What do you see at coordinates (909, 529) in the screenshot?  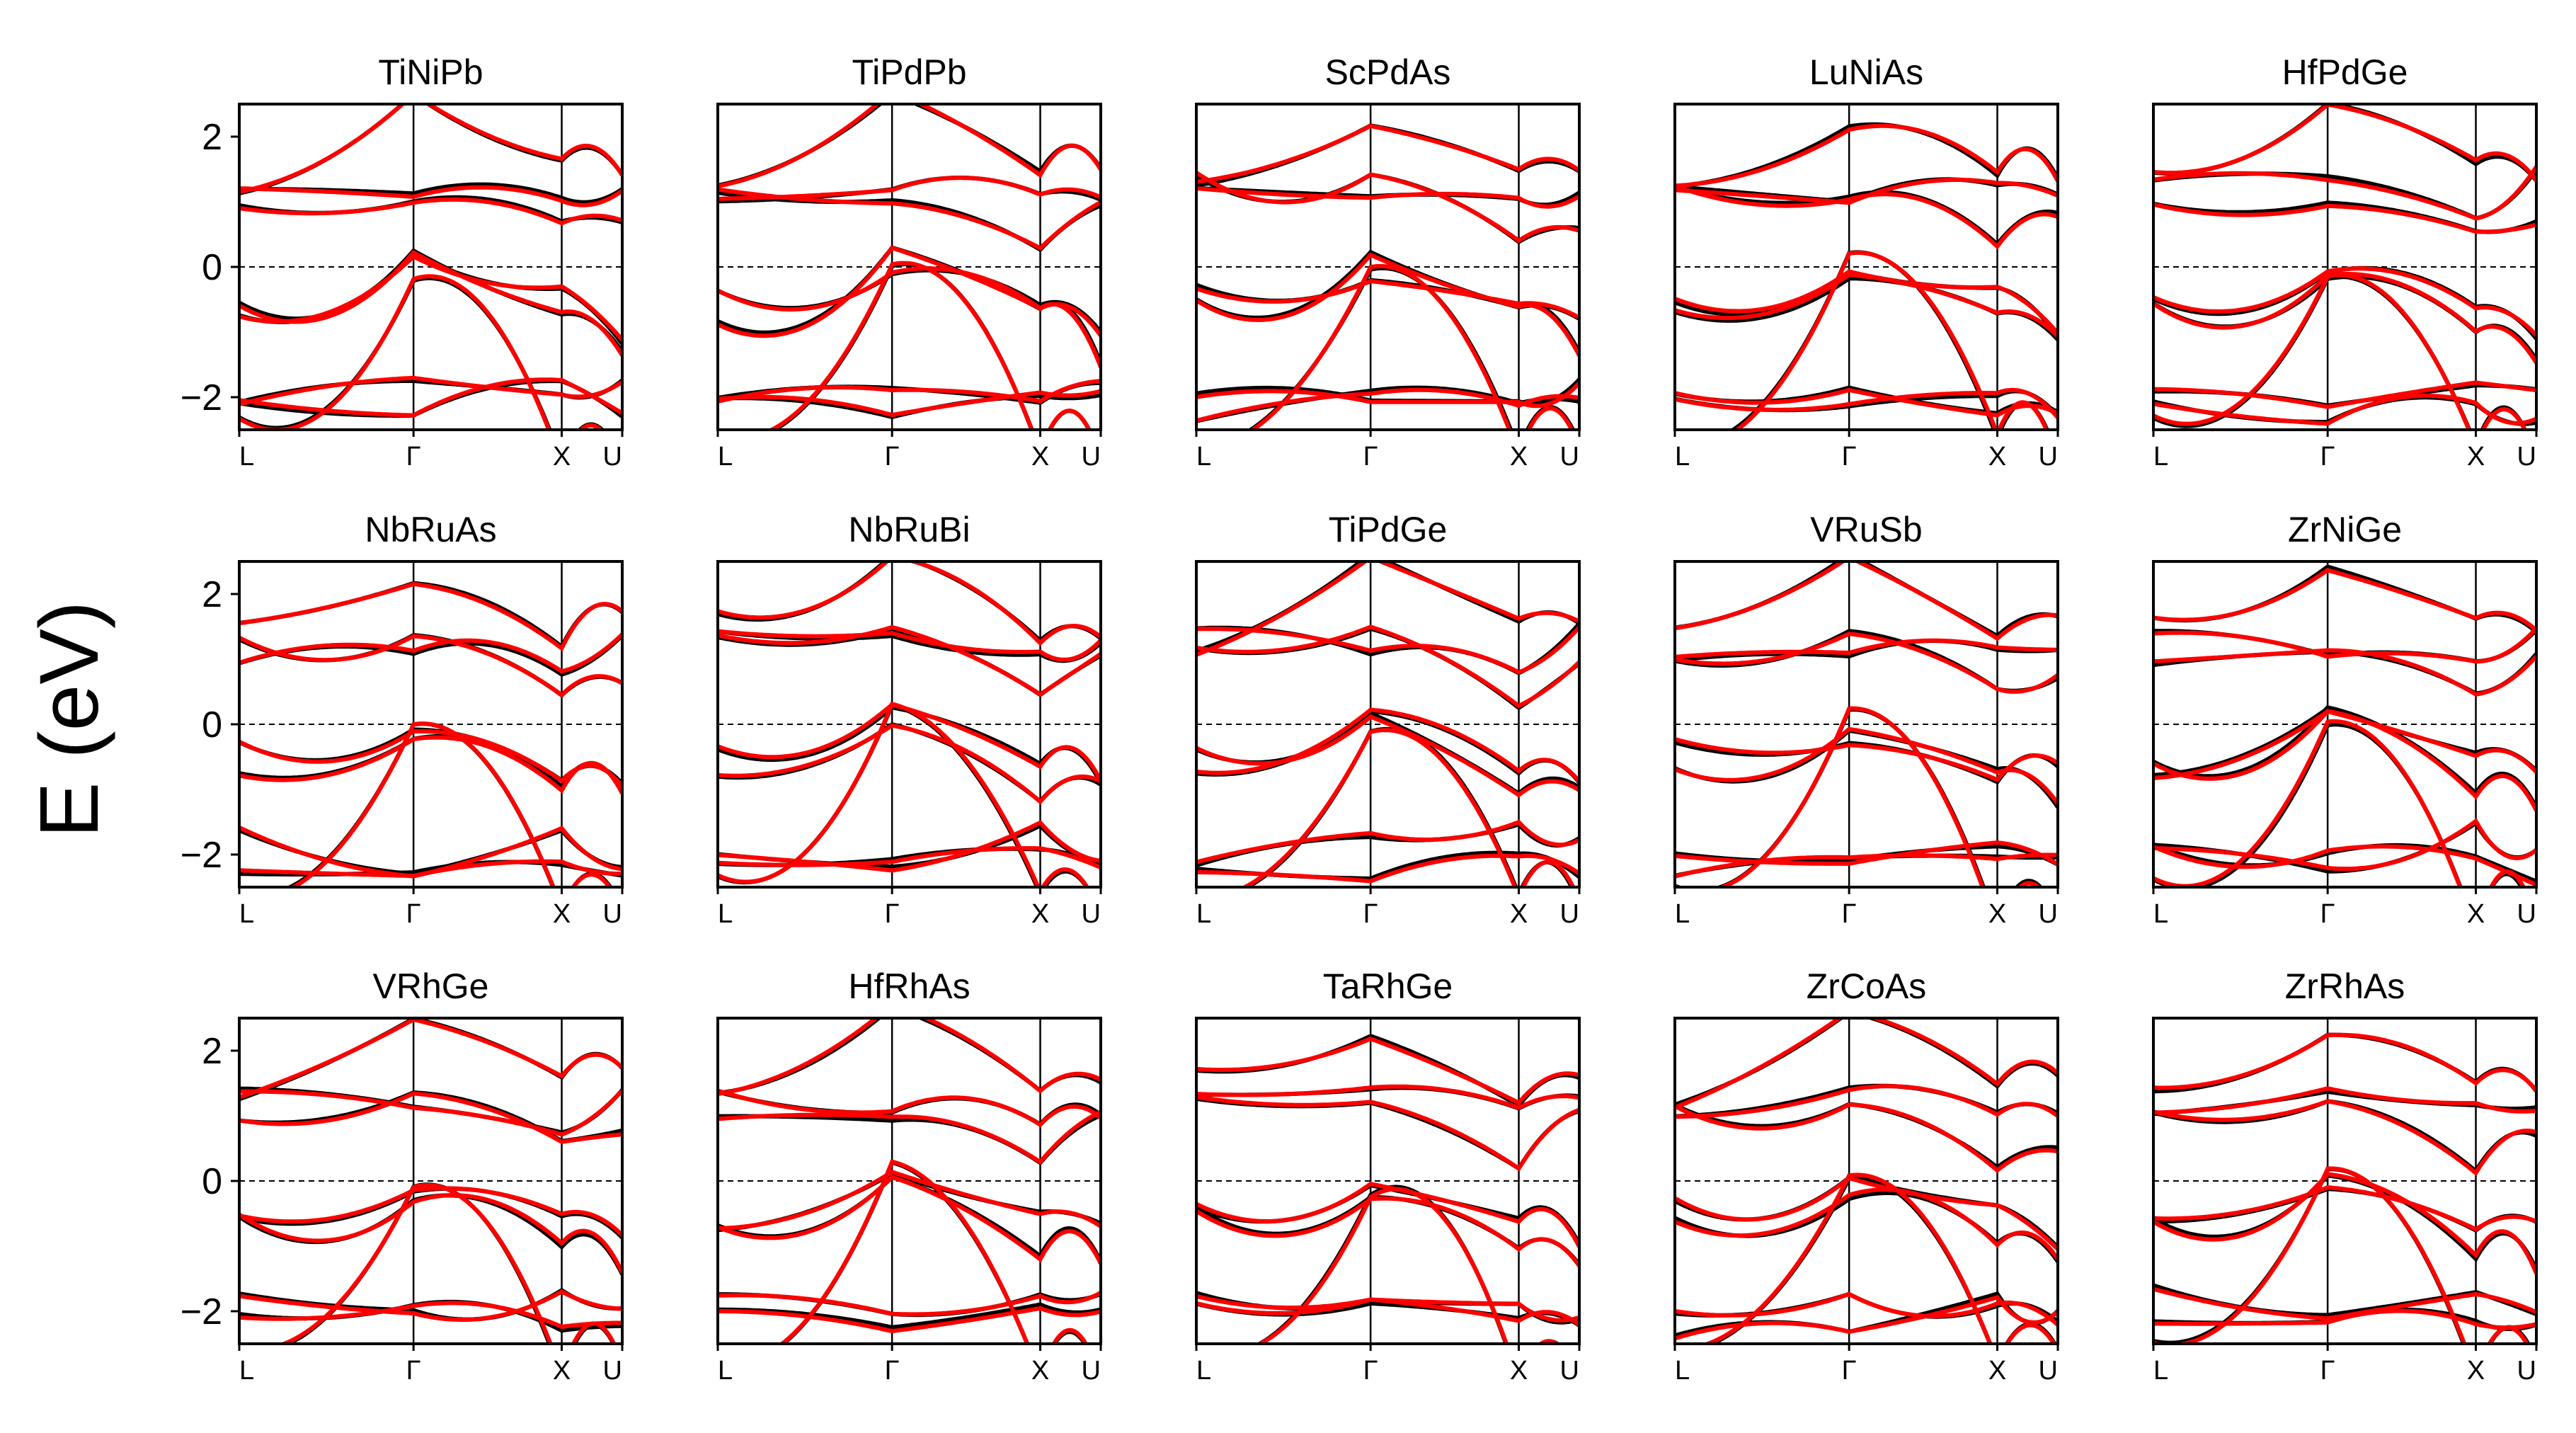 I see `panel-title: NbRuBi` at bounding box center [909, 529].